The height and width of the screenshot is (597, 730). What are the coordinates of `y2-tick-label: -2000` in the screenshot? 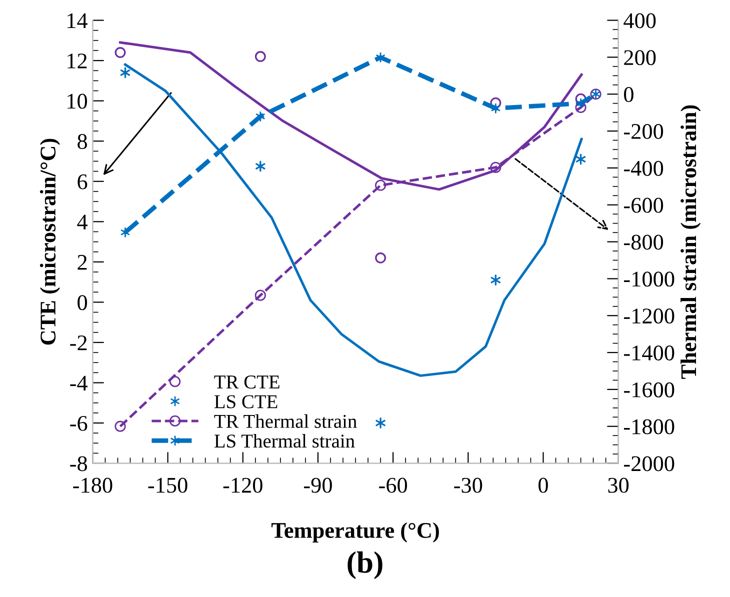 It's located at (649, 464).